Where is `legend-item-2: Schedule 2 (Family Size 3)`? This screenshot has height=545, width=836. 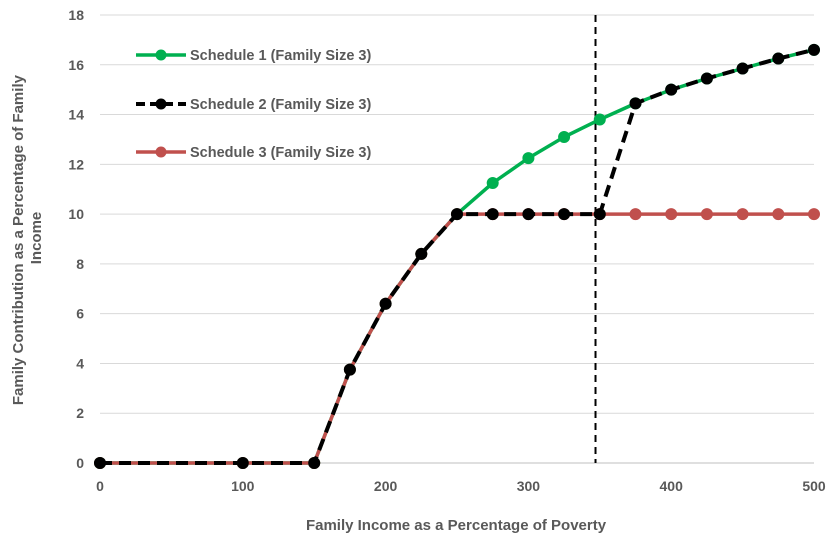
legend-item-2: Schedule 2 (Family Size 3) is located at coordinates (253, 105).